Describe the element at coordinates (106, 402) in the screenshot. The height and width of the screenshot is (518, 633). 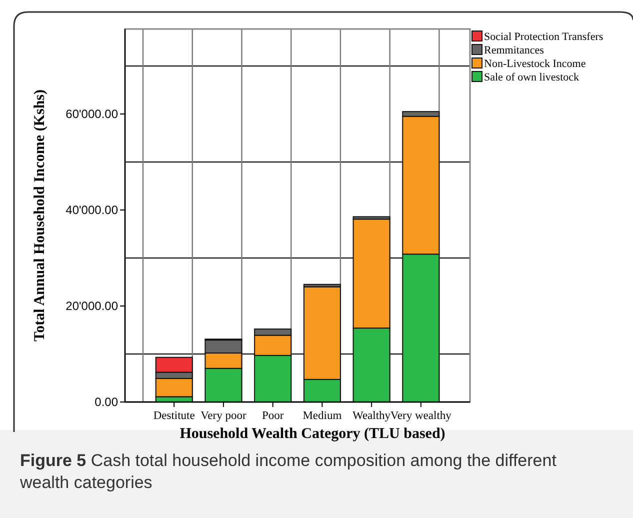
I see `y-tick-label: 0.00` at that location.